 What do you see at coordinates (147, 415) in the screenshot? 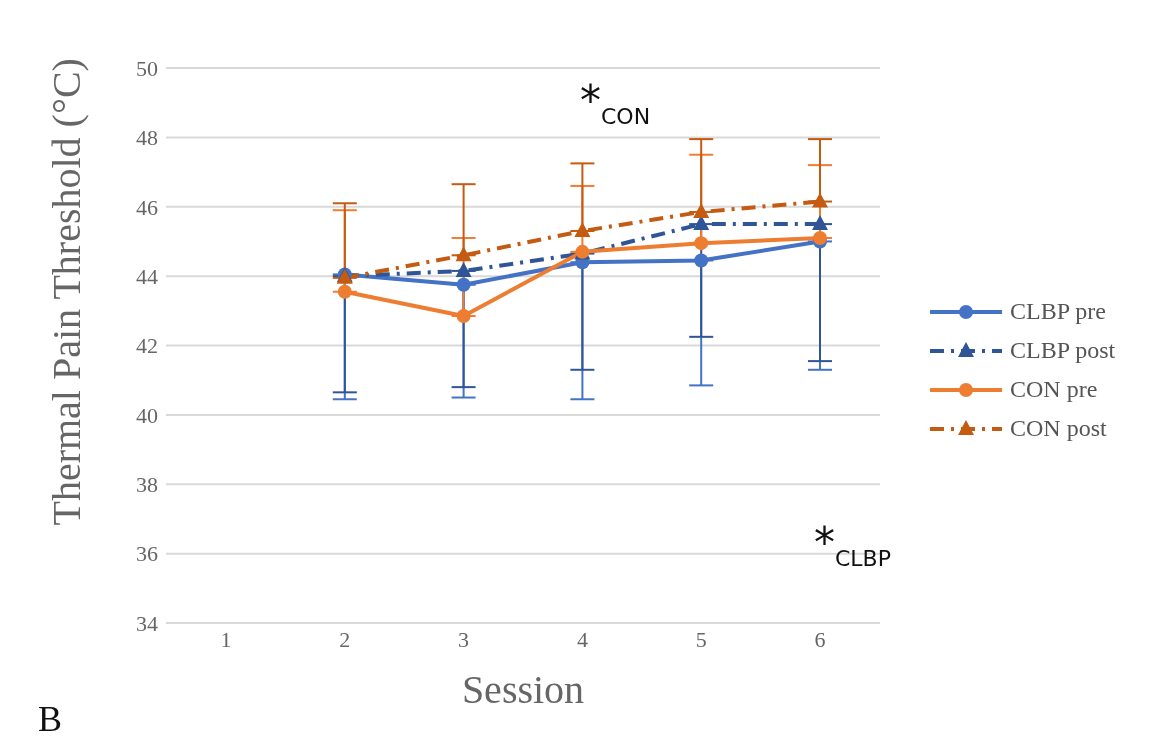
I see `y-tick-label: 40` at bounding box center [147, 415].